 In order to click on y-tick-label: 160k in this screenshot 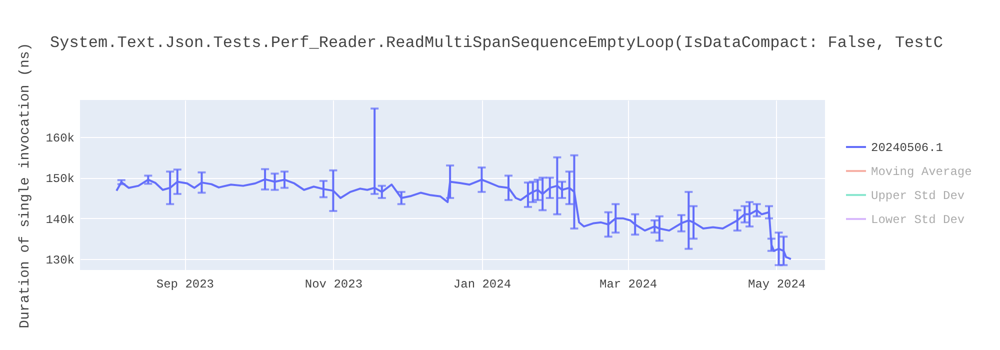, I will do `click(60, 139)`.